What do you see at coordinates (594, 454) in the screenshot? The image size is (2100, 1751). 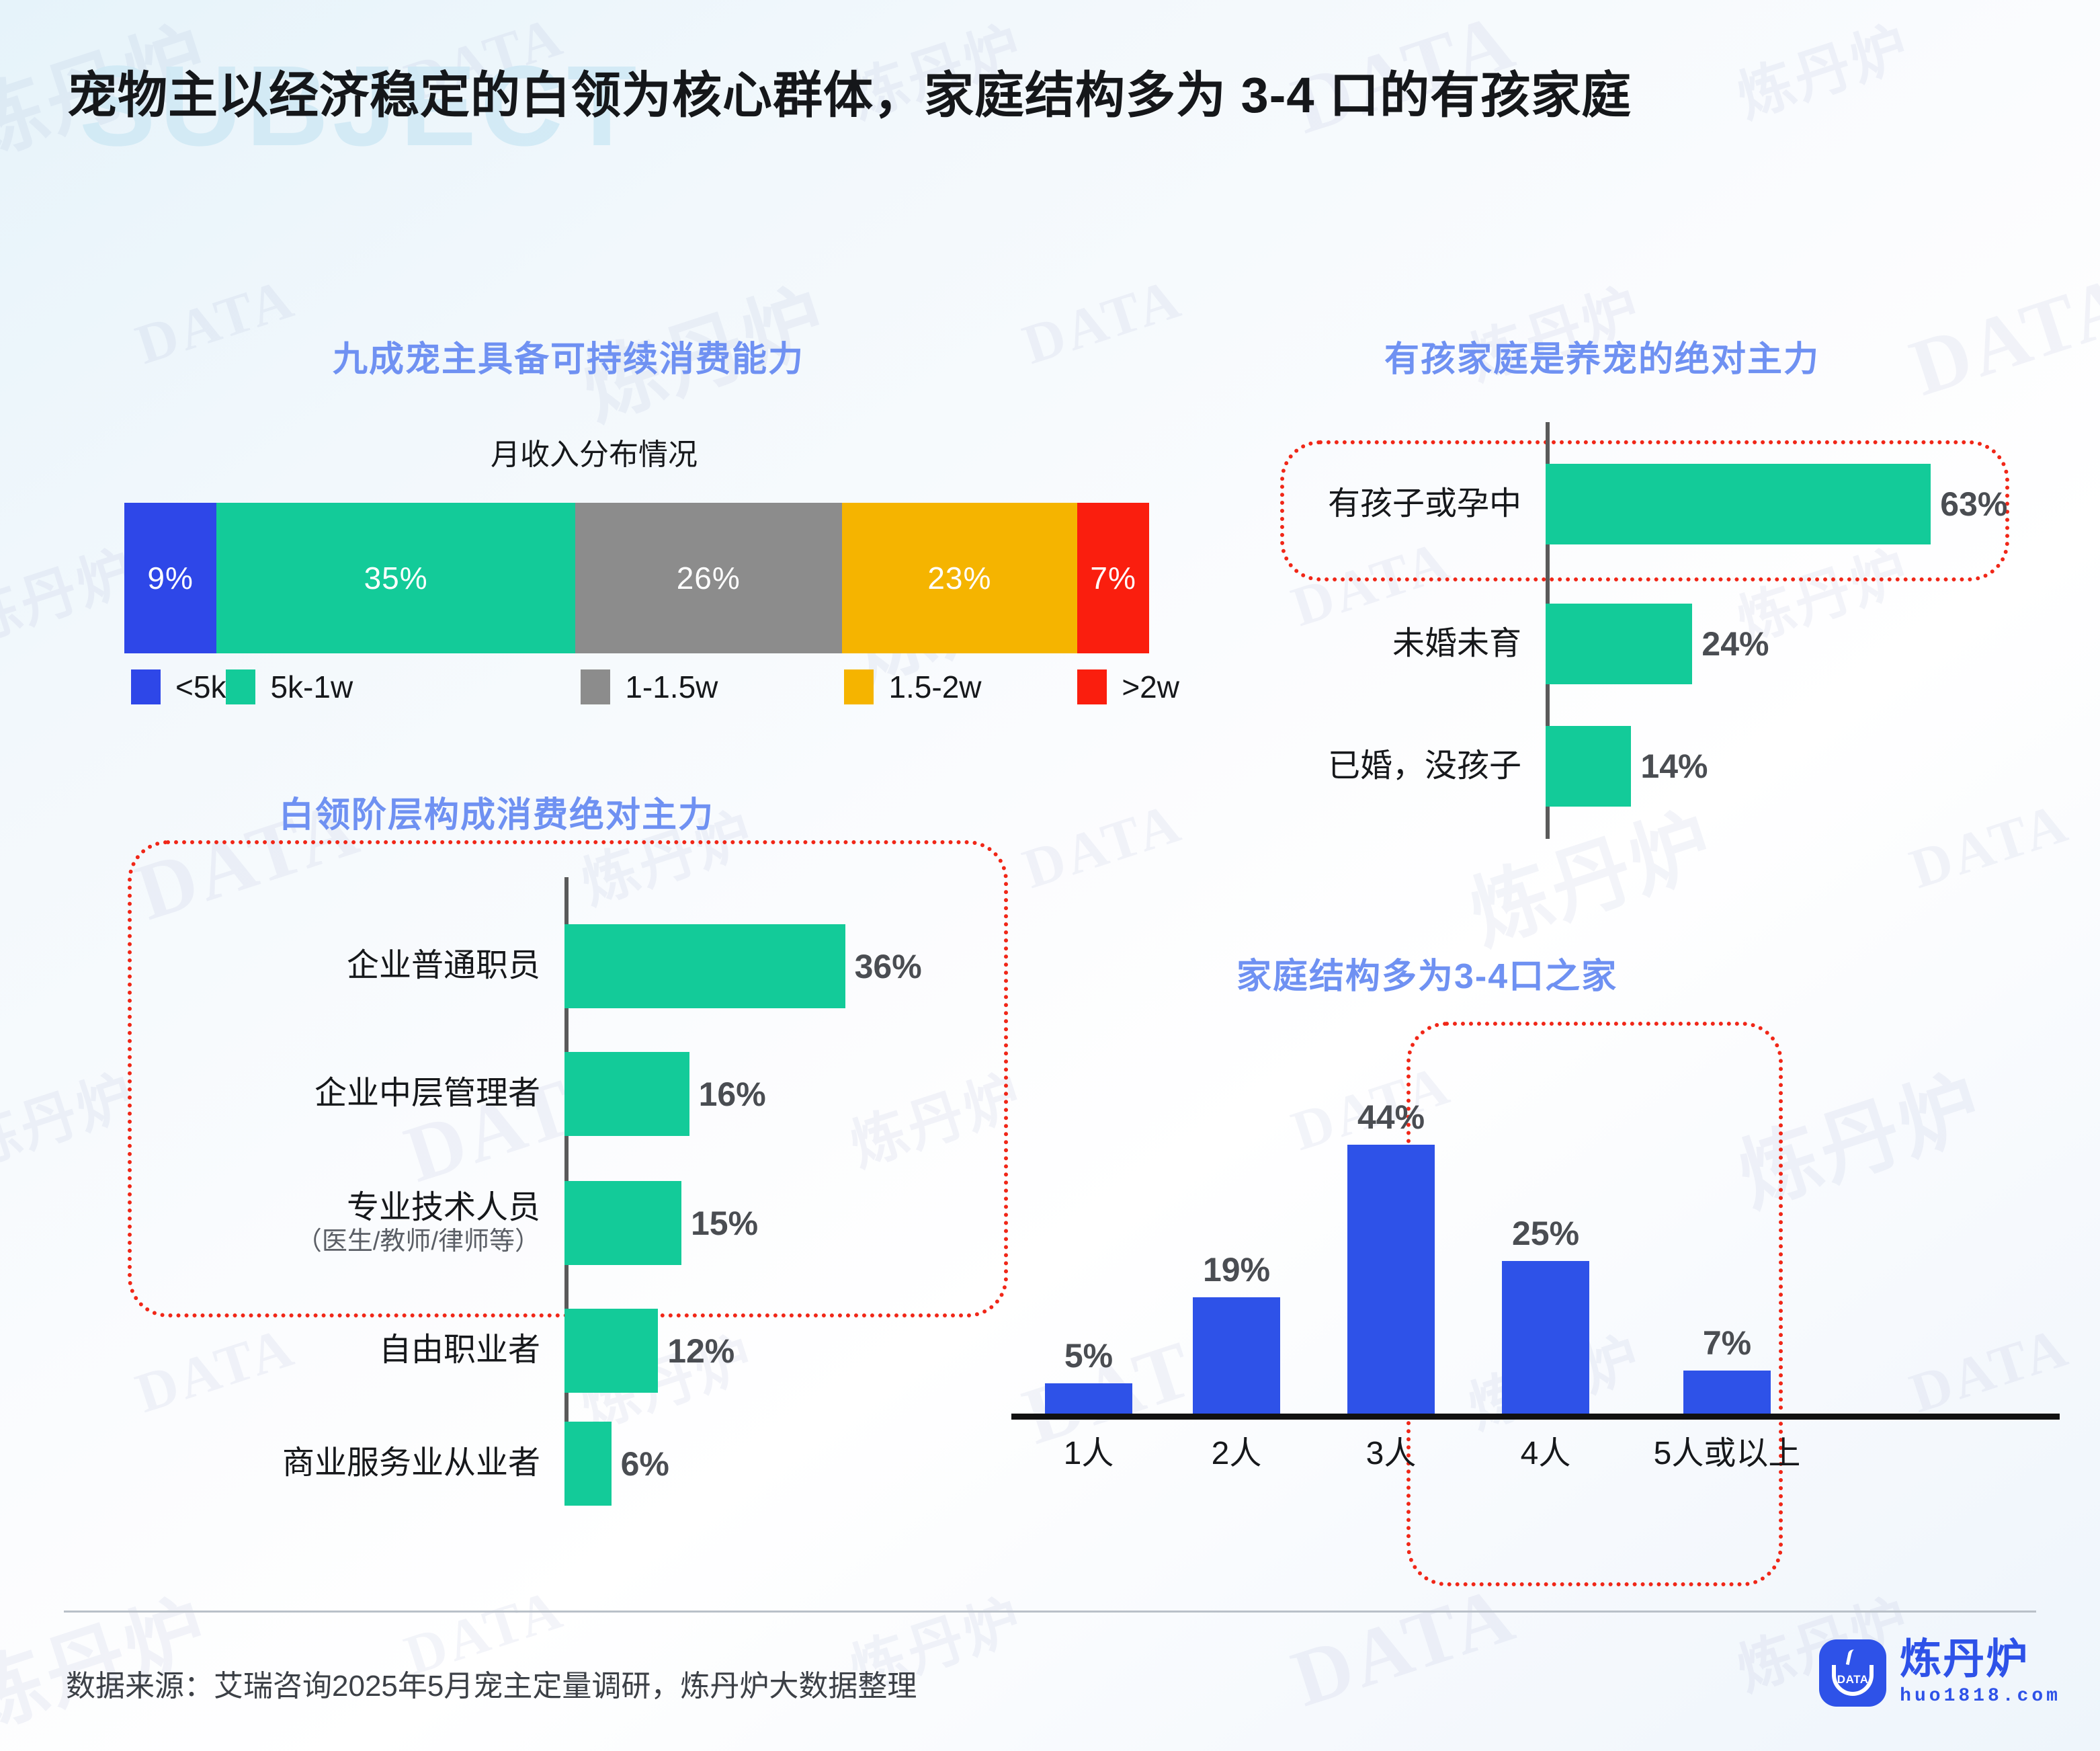 I see `income-chart-subtitle: 月收入分布情况` at bounding box center [594, 454].